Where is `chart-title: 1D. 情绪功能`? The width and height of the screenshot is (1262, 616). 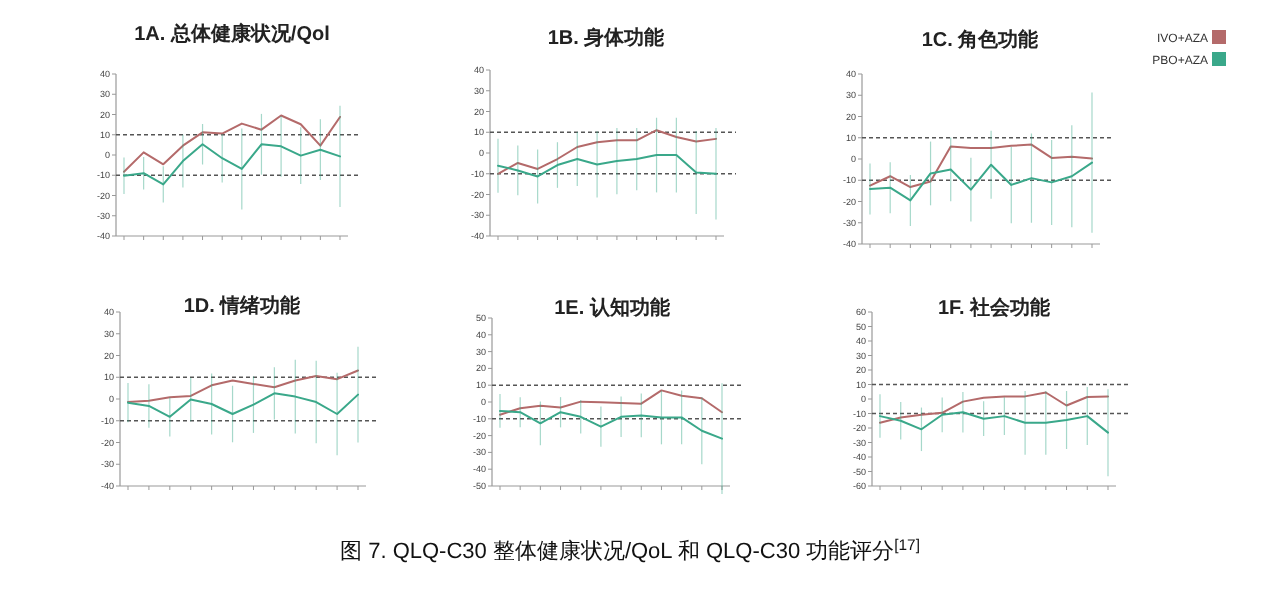
chart-title: 1D. 情绪功能 is located at coordinates (243, 306).